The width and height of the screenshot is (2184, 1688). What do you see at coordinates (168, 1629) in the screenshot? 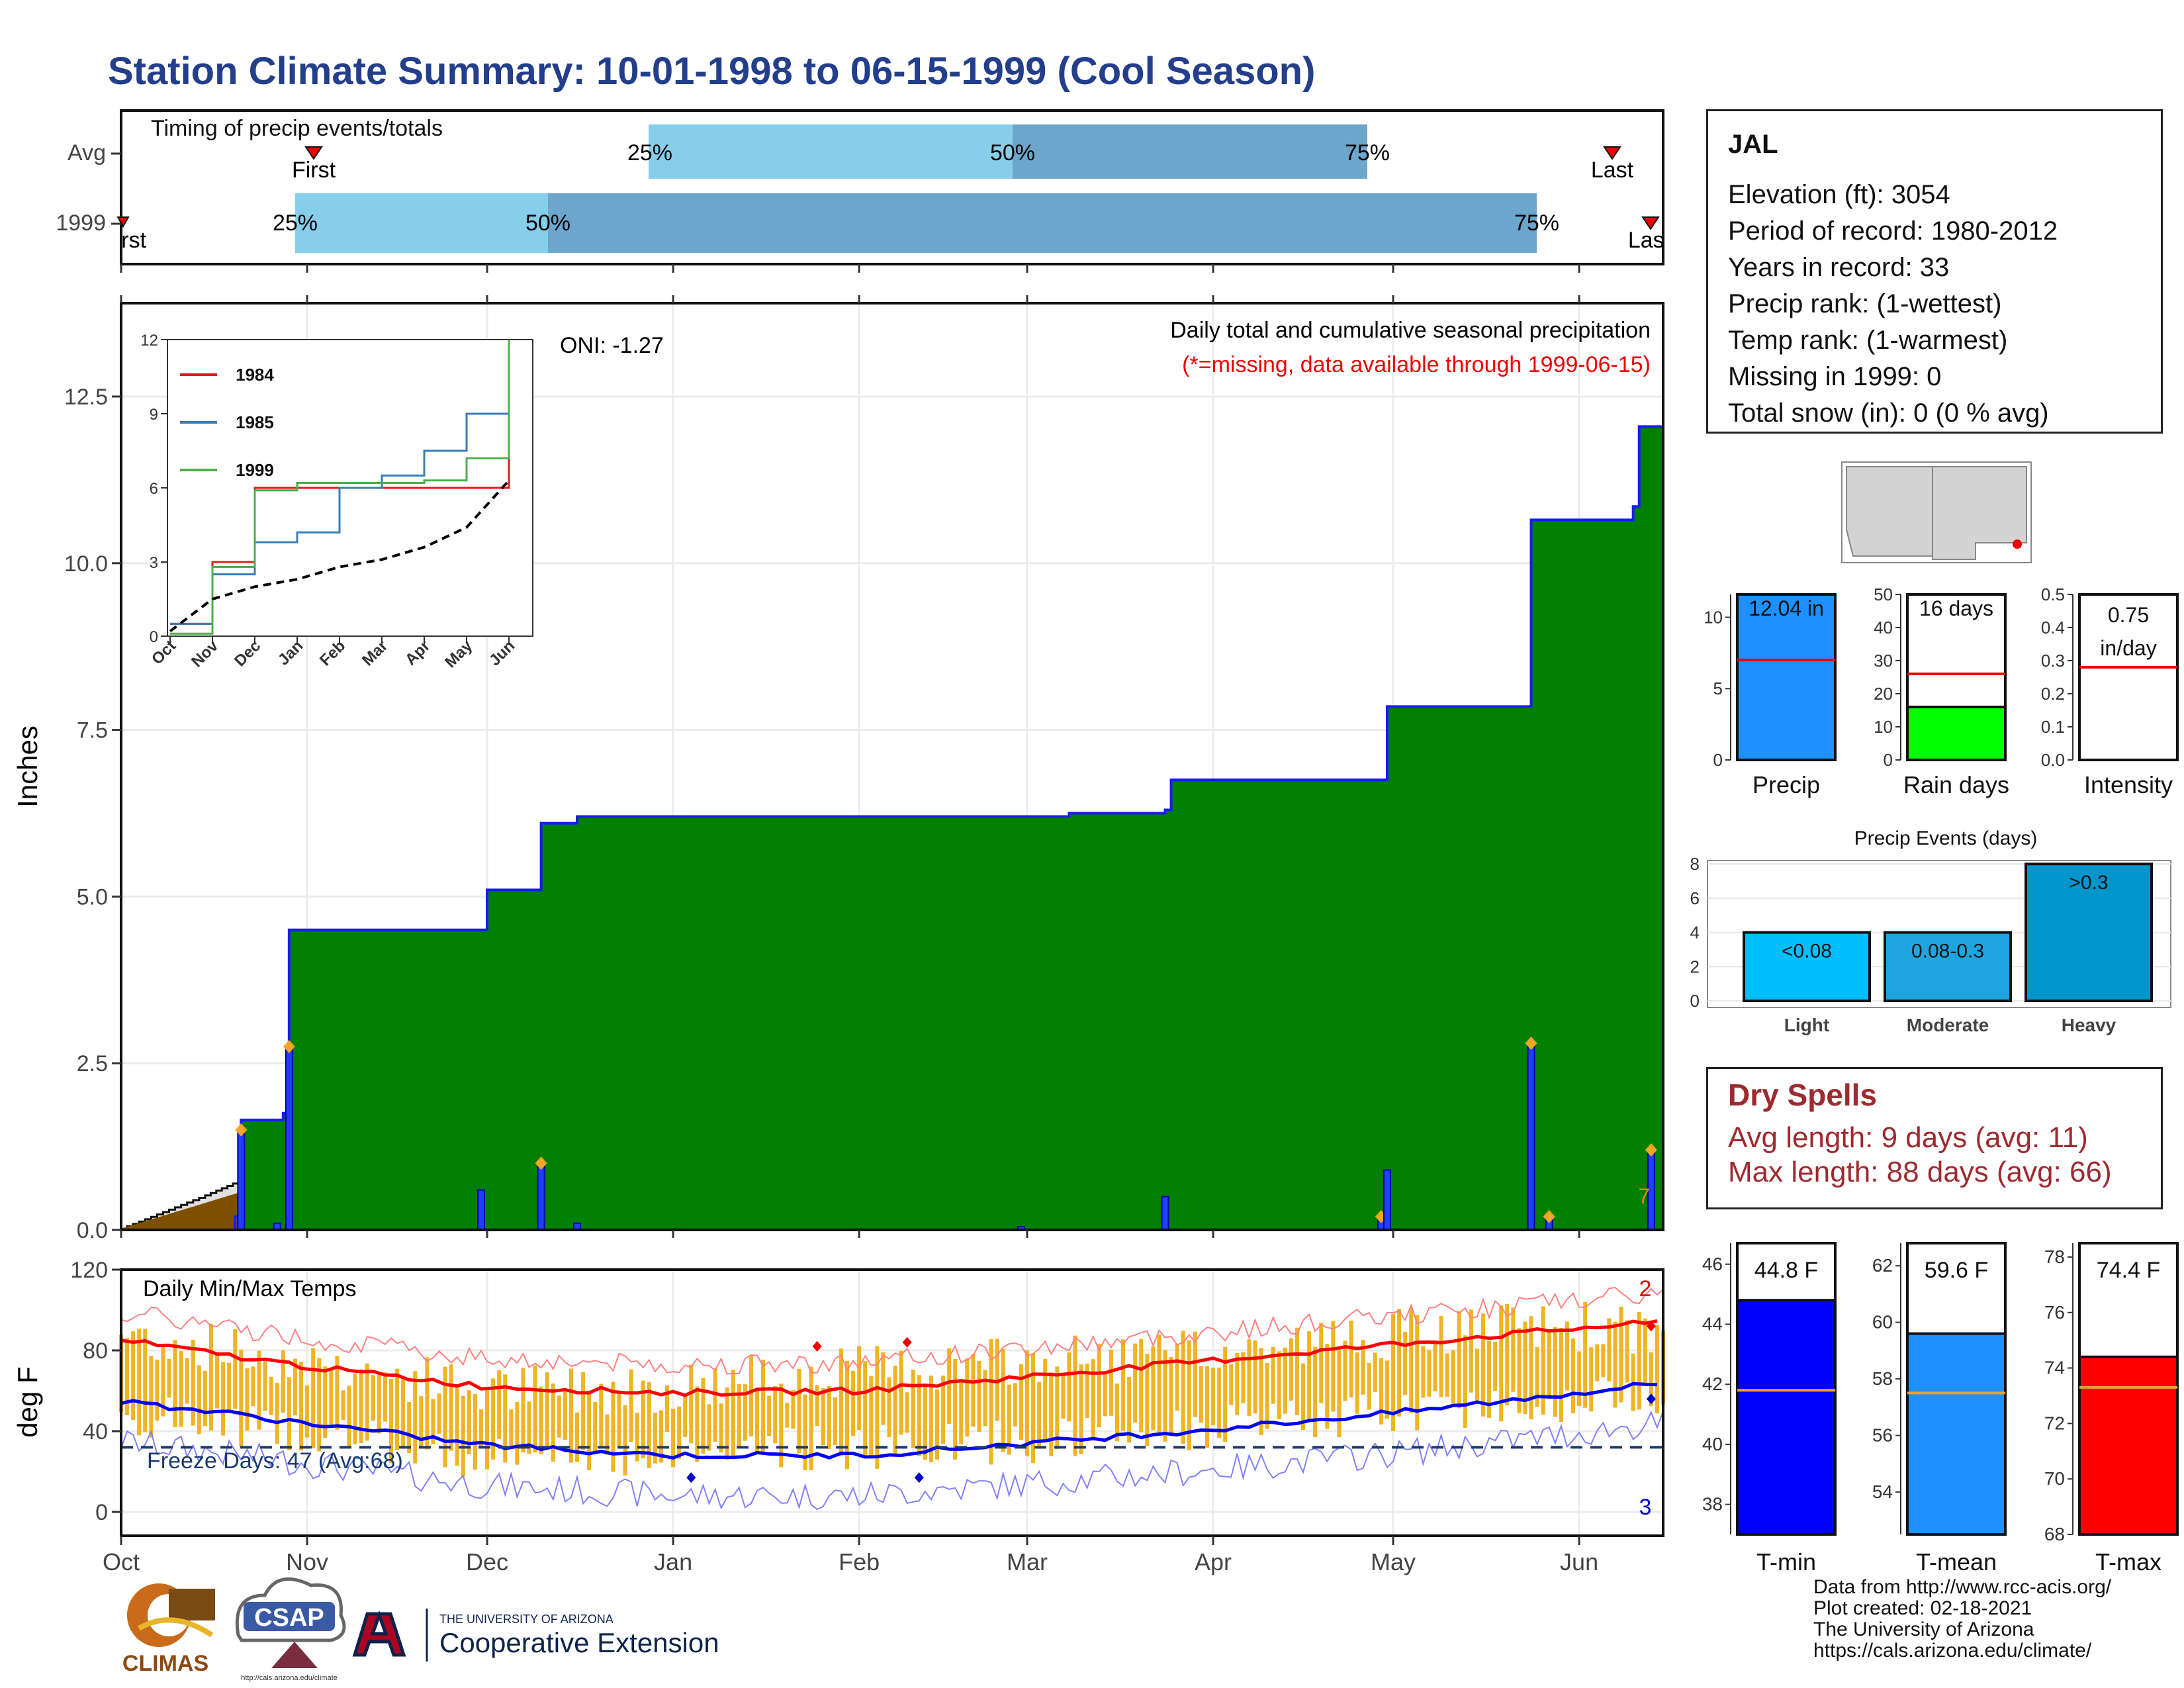
I see `climas-logo: CLIMAS` at bounding box center [168, 1629].